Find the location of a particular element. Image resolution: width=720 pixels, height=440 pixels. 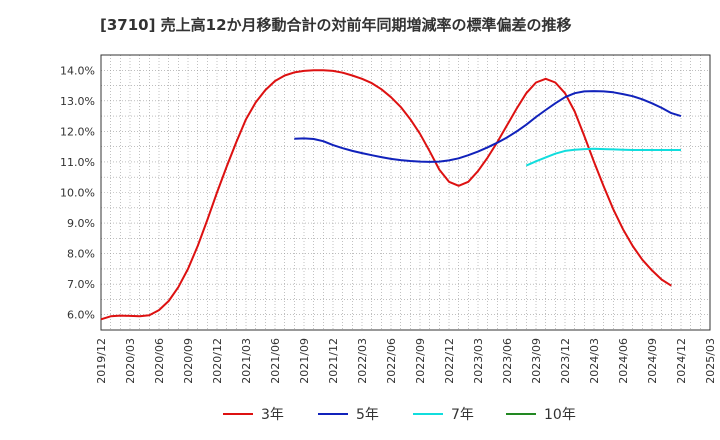

legend: 3年 5年 7年 10年 is located at coordinates (399, 415).